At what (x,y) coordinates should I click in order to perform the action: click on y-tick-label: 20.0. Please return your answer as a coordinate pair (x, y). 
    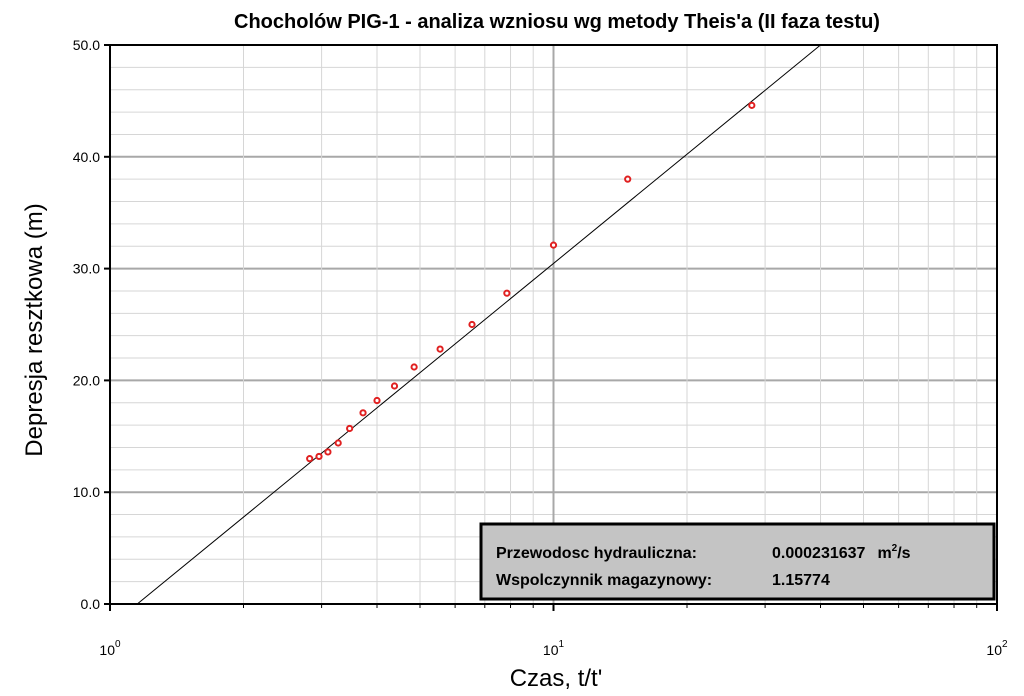
    Looking at the image, I should click on (86, 380).